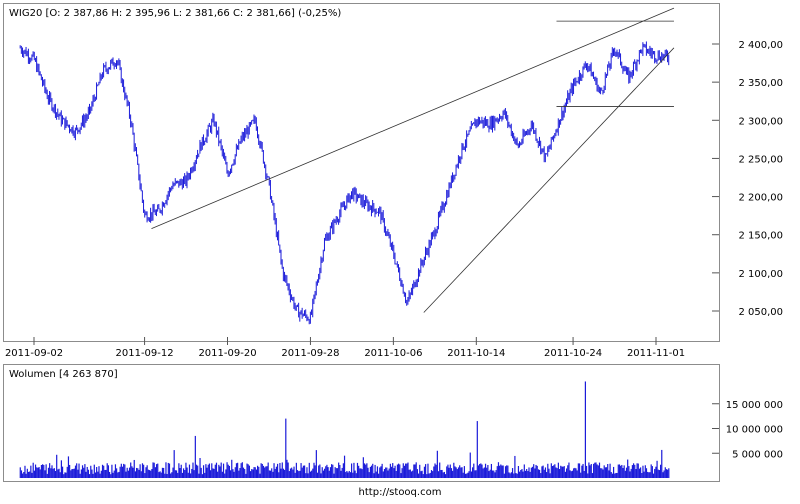 This screenshot has height=504, width=800. What do you see at coordinates (476, 353) in the screenshot?
I see `x-tick-label: 2011-10-14` at bounding box center [476, 353].